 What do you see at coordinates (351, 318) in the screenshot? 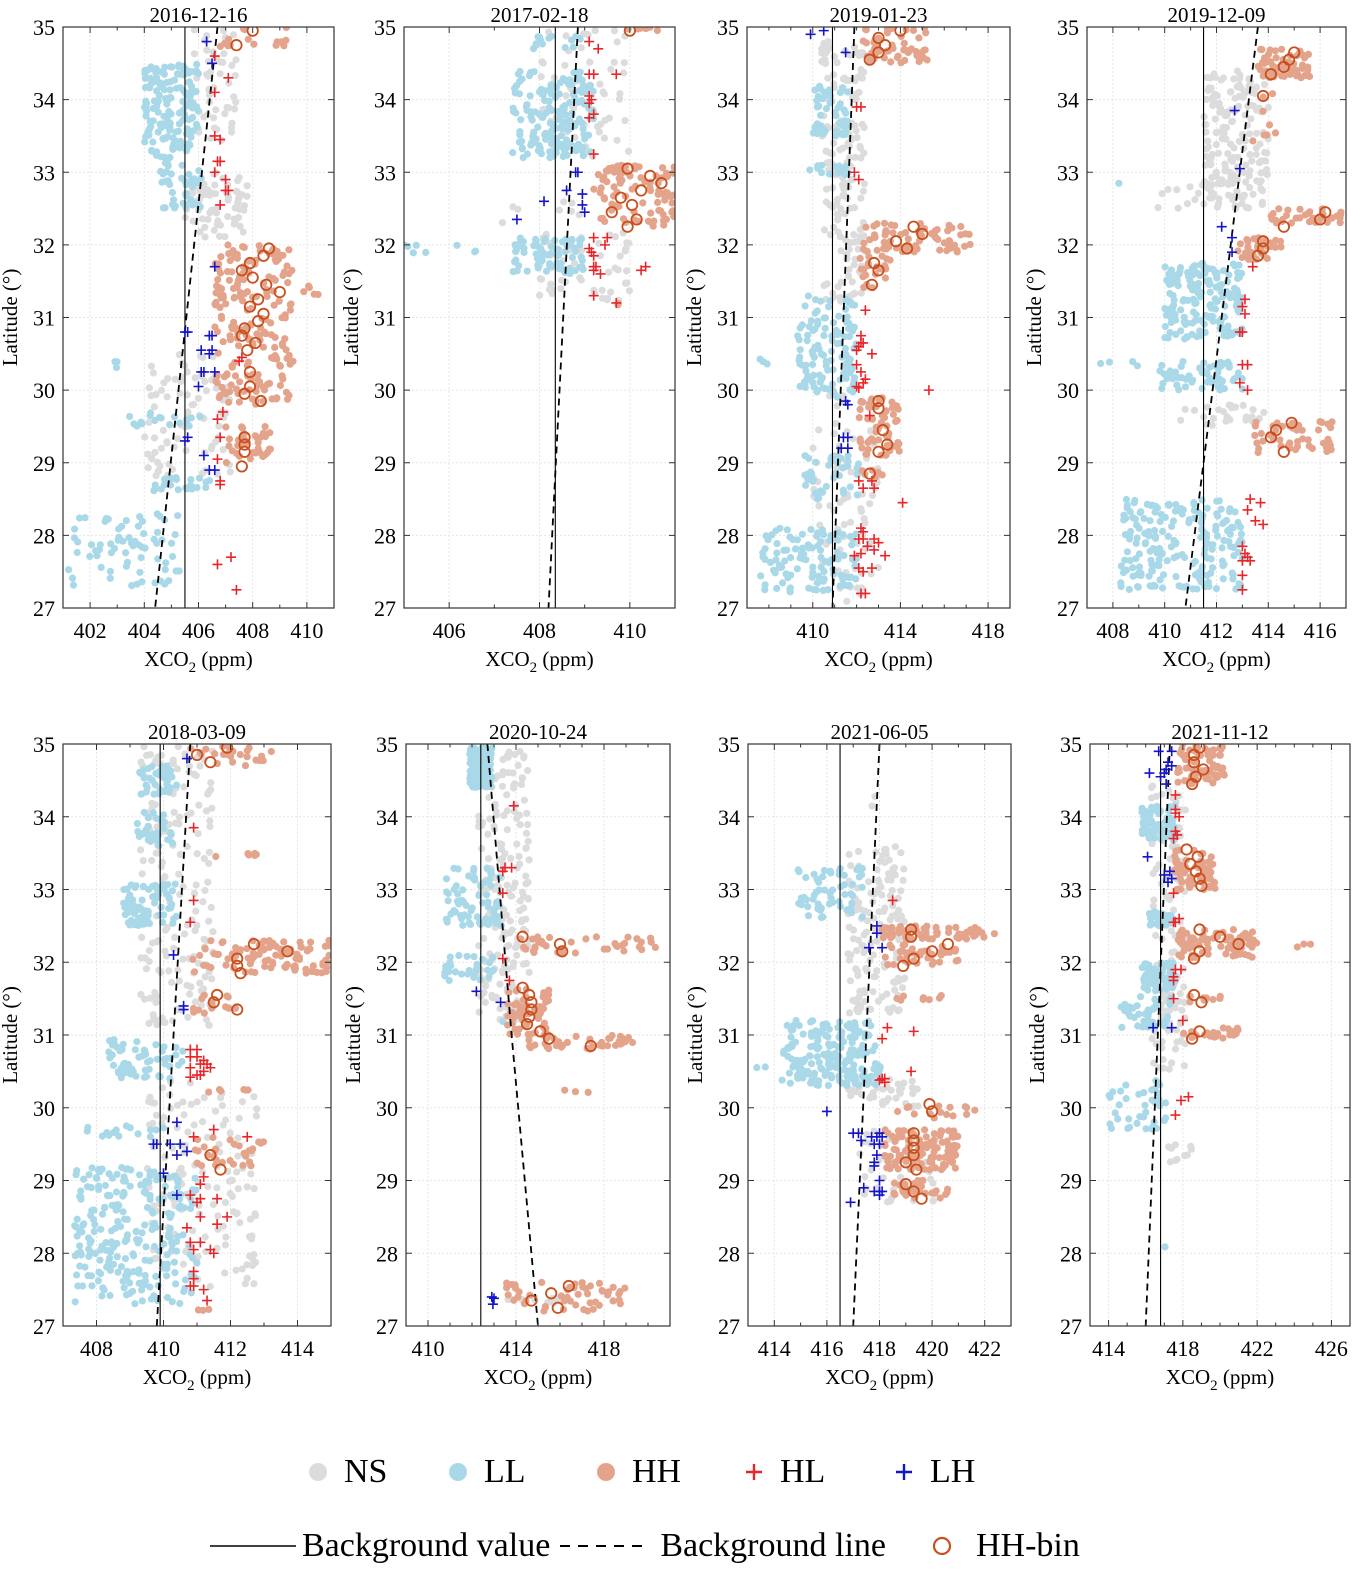
I see `y-axis-label: Latitude (°)` at bounding box center [351, 318].